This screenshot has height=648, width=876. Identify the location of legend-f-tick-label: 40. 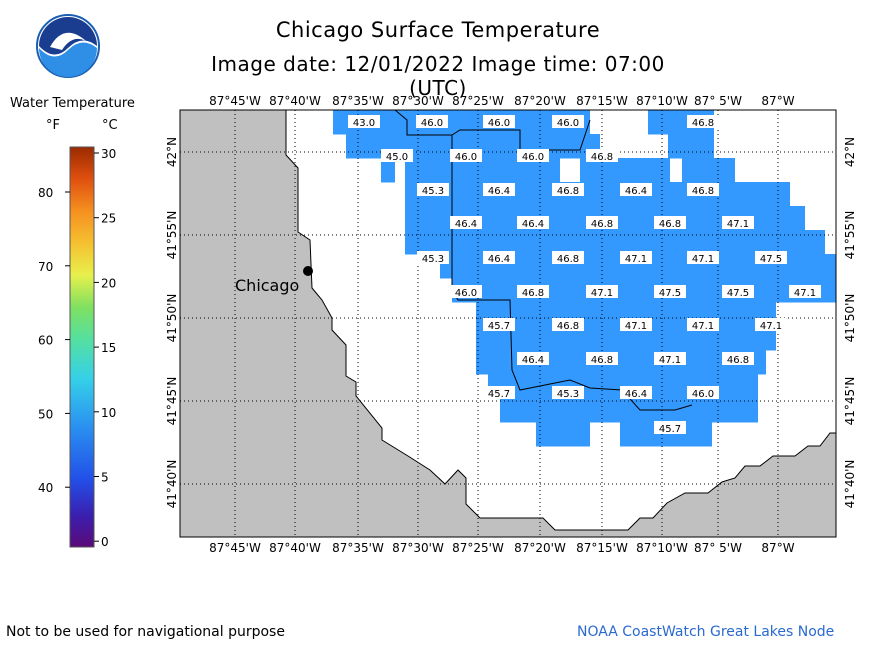
(45, 488).